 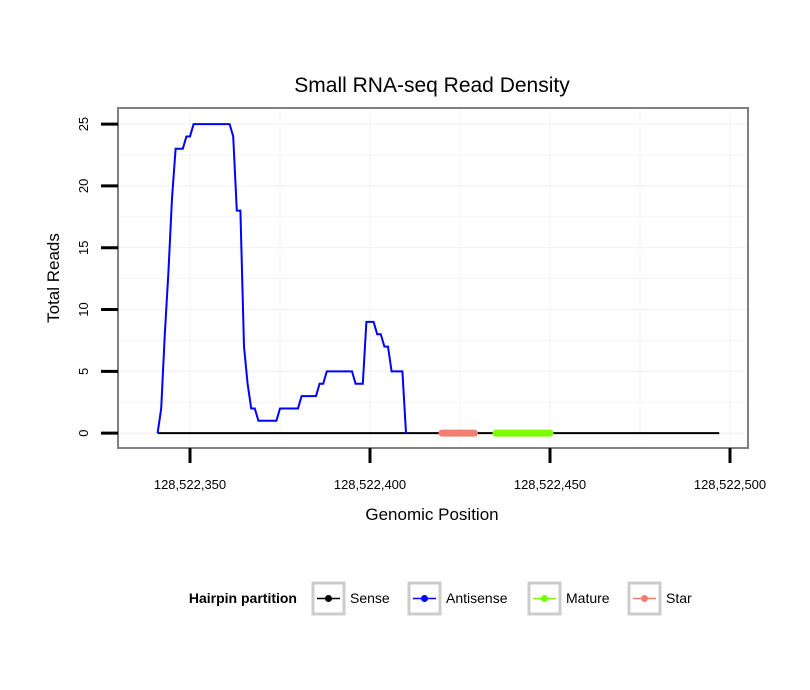 What do you see at coordinates (83, 186) in the screenshot?
I see `y-tick-label: 20` at bounding box center [83, 186].